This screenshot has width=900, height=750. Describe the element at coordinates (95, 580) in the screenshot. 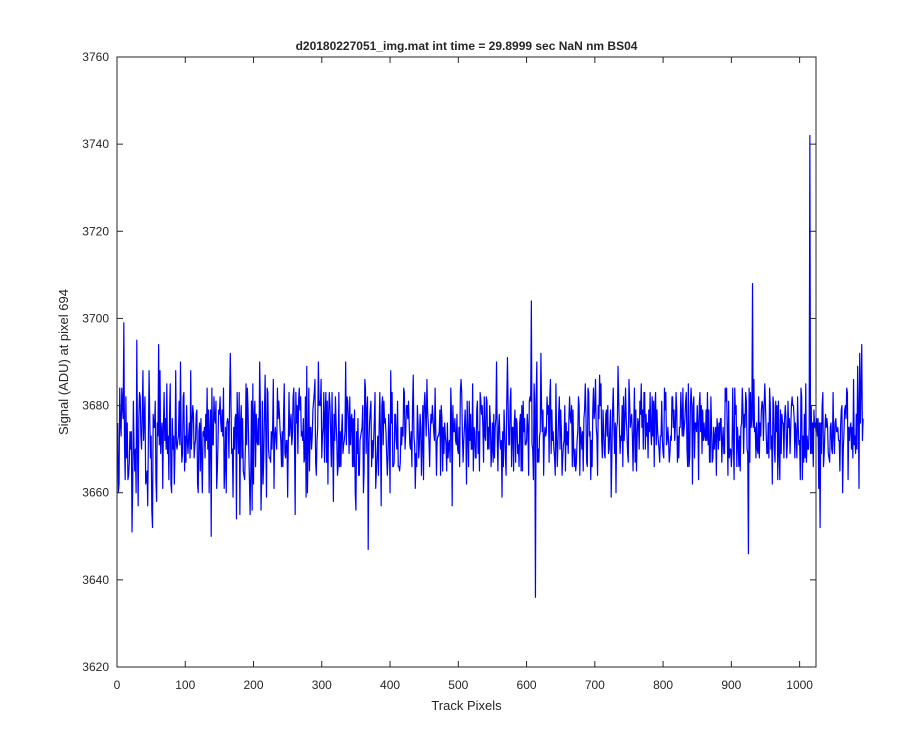

I see `y-tick-label: 3640` at that location.